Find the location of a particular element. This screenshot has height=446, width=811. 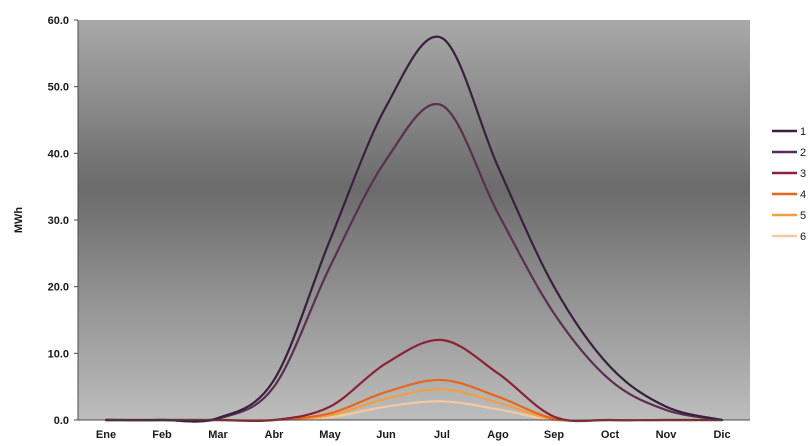

legend-label: 6 is located at coordinates (803, 237).